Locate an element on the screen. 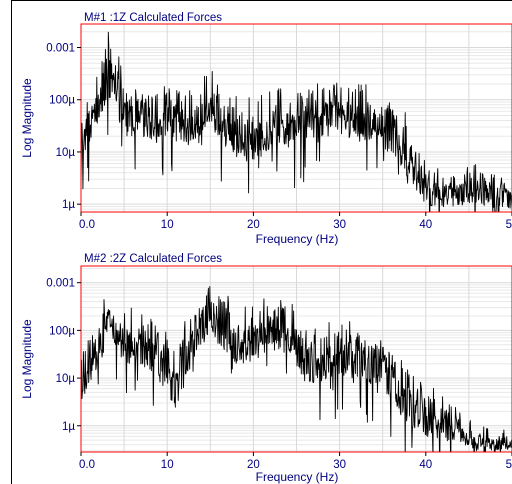  y-axis-label-1: Log Magnitude is located at coordinates (27, 118).